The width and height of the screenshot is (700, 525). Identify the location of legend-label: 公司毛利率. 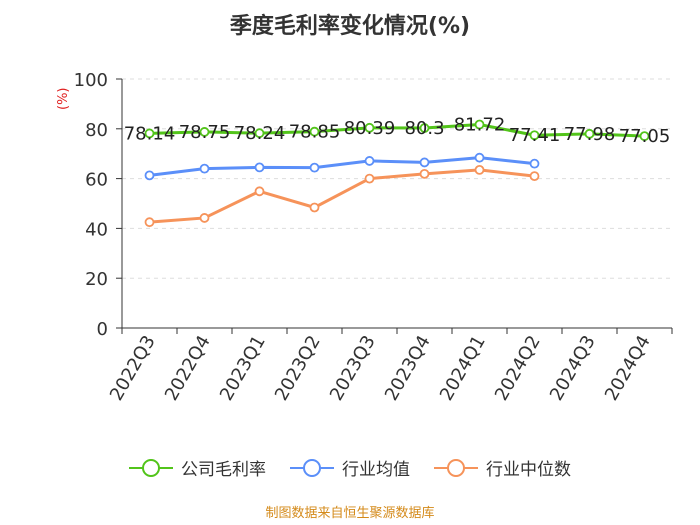
(223, 470).